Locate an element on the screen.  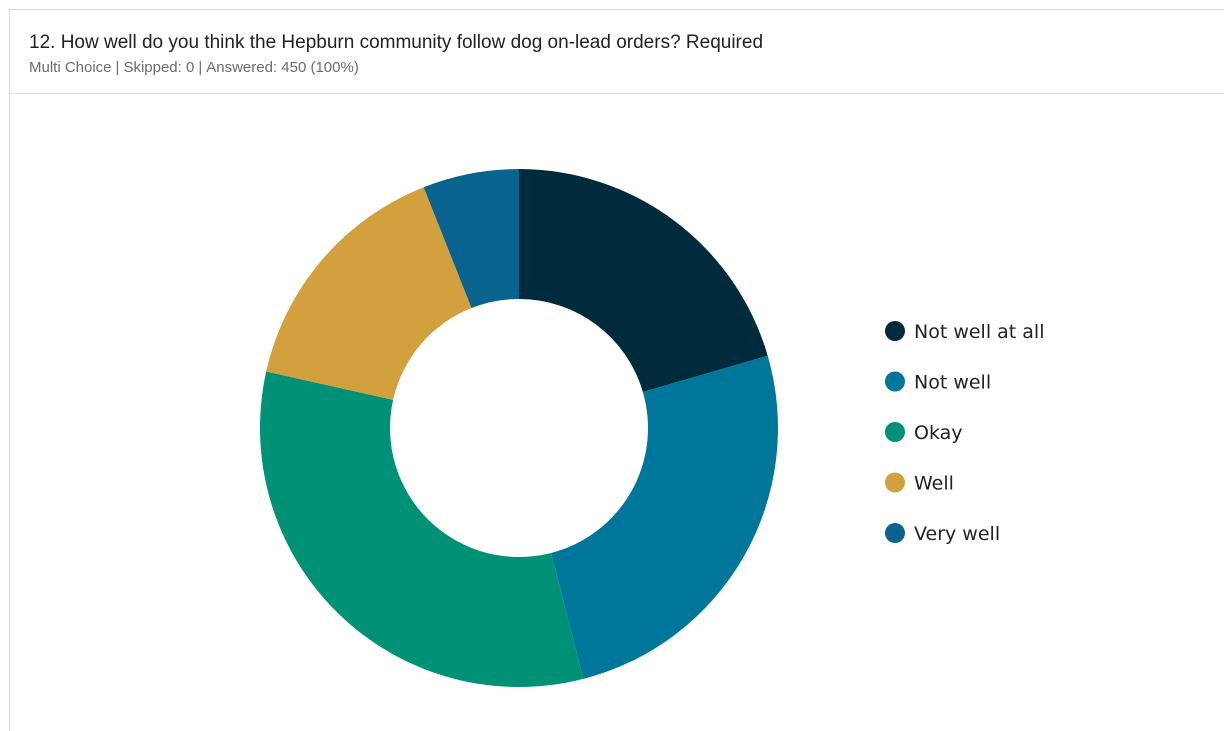
slice-not-well is located at coordinates (664, 517).